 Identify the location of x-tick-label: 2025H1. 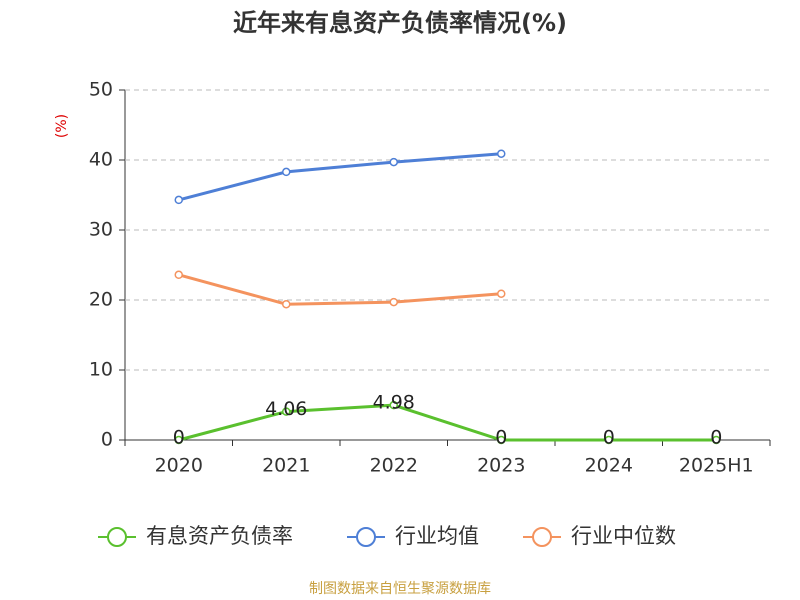
(716, 466).